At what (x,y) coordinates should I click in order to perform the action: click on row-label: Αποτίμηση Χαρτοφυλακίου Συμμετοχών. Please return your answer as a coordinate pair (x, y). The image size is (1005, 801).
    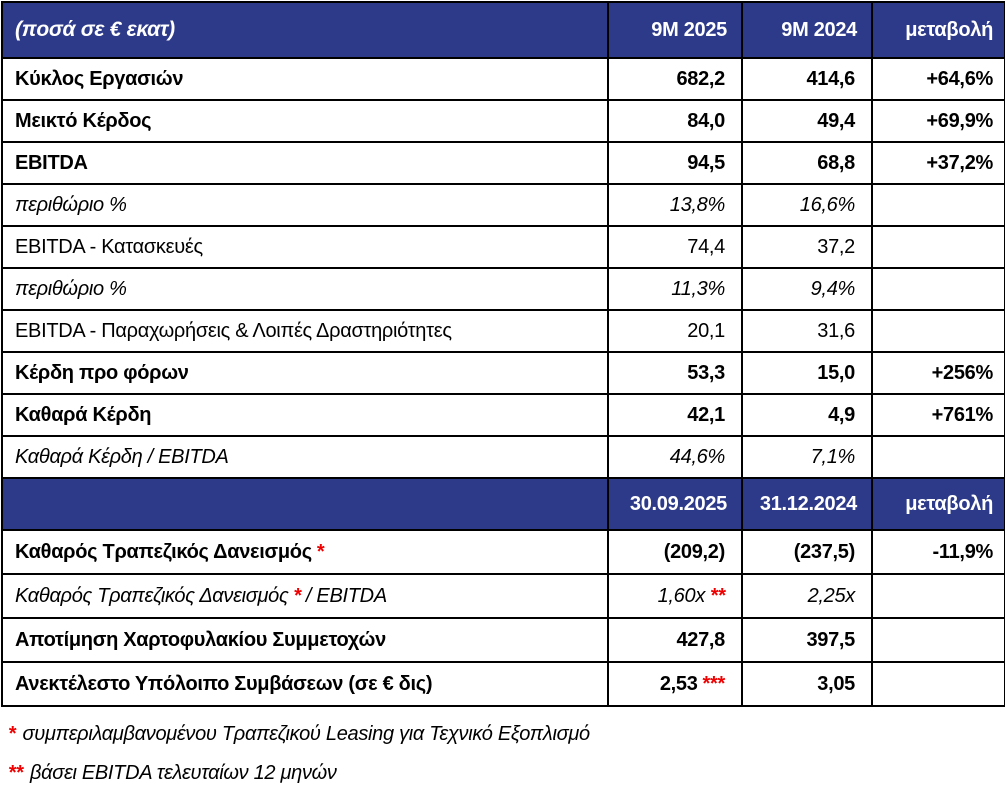
    Looking at the image, I should click on (305, 640).